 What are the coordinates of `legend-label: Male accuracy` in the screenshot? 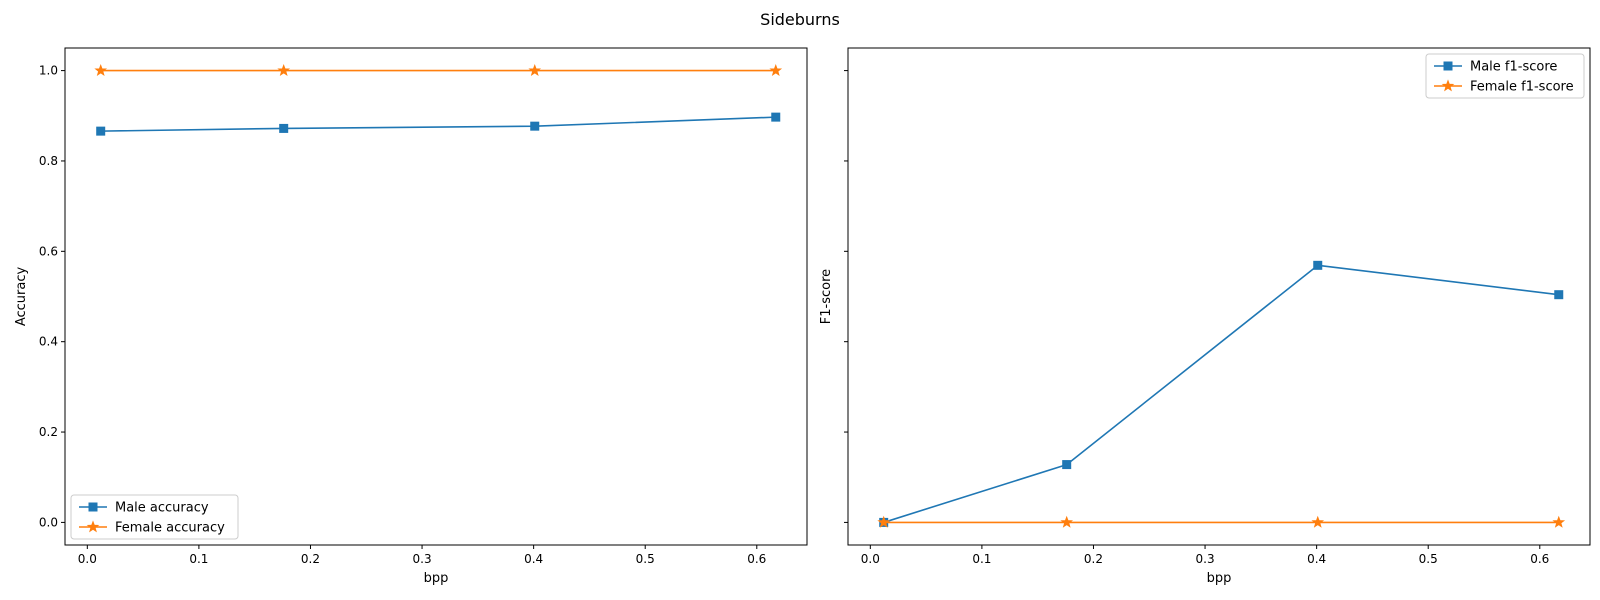 It's located at (162, 508).